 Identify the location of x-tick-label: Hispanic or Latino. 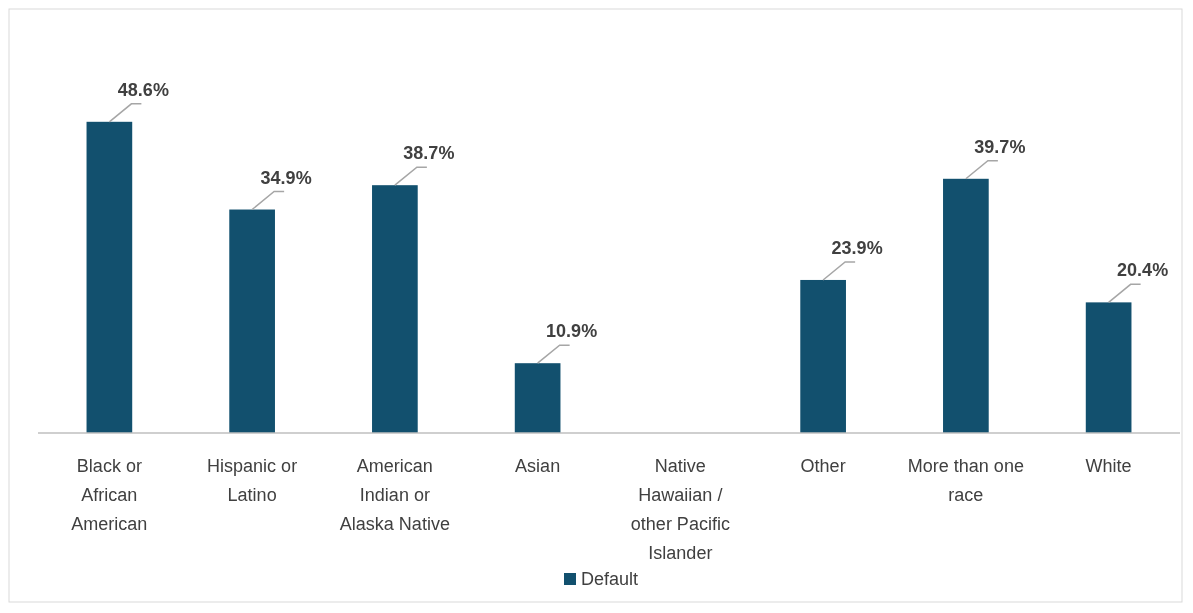
(252, 480).